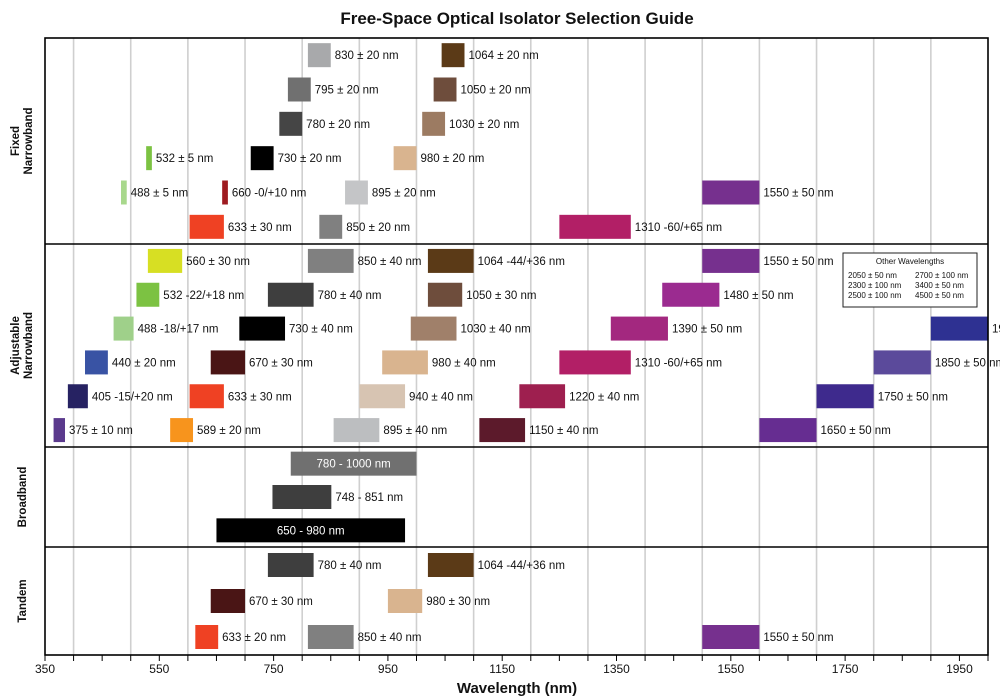 The image size is (1000, 700). What do you see at coordinates (22, 345) in the screenshot?
I see `section-label: AdjustableNarrowband` at bounding box center [22, 345].